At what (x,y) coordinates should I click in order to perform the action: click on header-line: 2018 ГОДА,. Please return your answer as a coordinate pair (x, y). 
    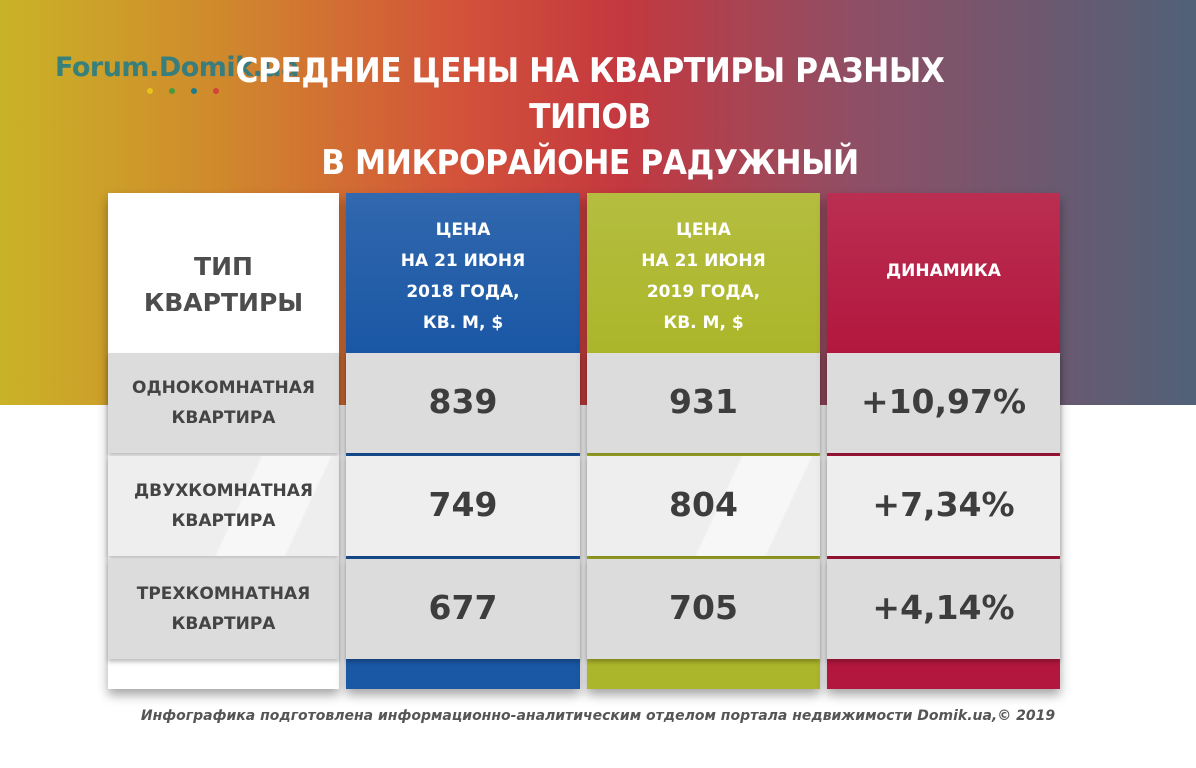
    Looking at the image, I should click on (463, 292).